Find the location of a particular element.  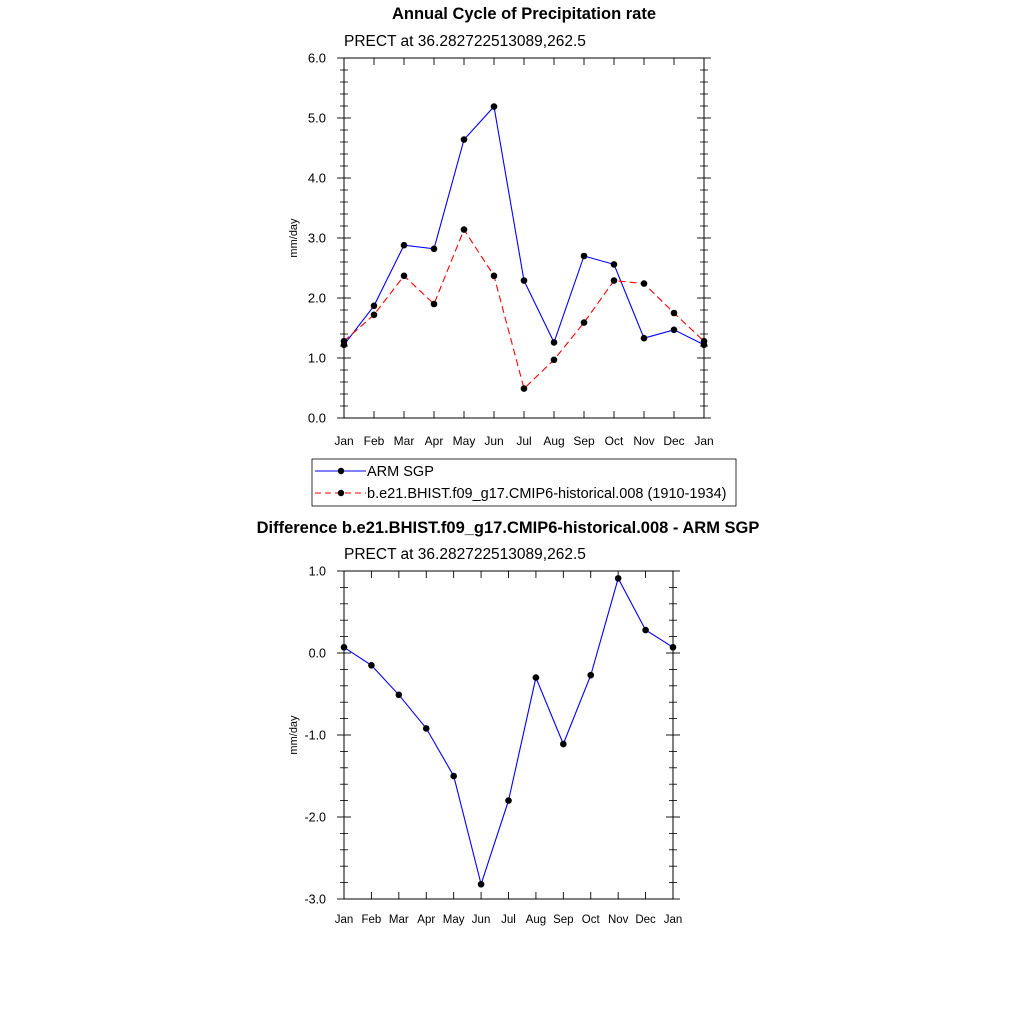

y-tick-label: 6.0 is located at coordinates (317, 58).